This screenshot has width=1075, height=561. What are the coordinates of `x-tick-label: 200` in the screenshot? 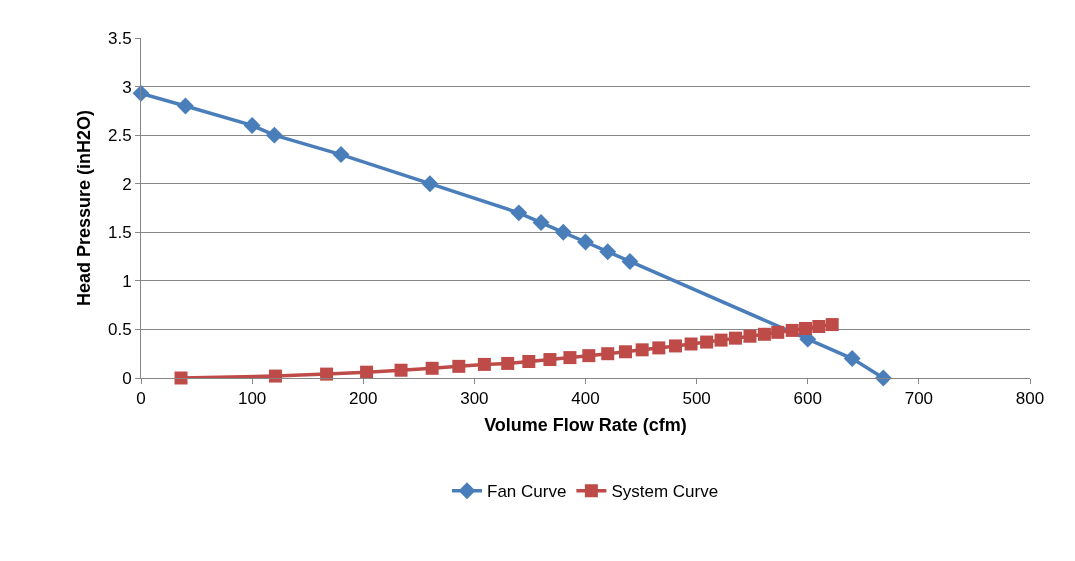 It's located at (363, 399).